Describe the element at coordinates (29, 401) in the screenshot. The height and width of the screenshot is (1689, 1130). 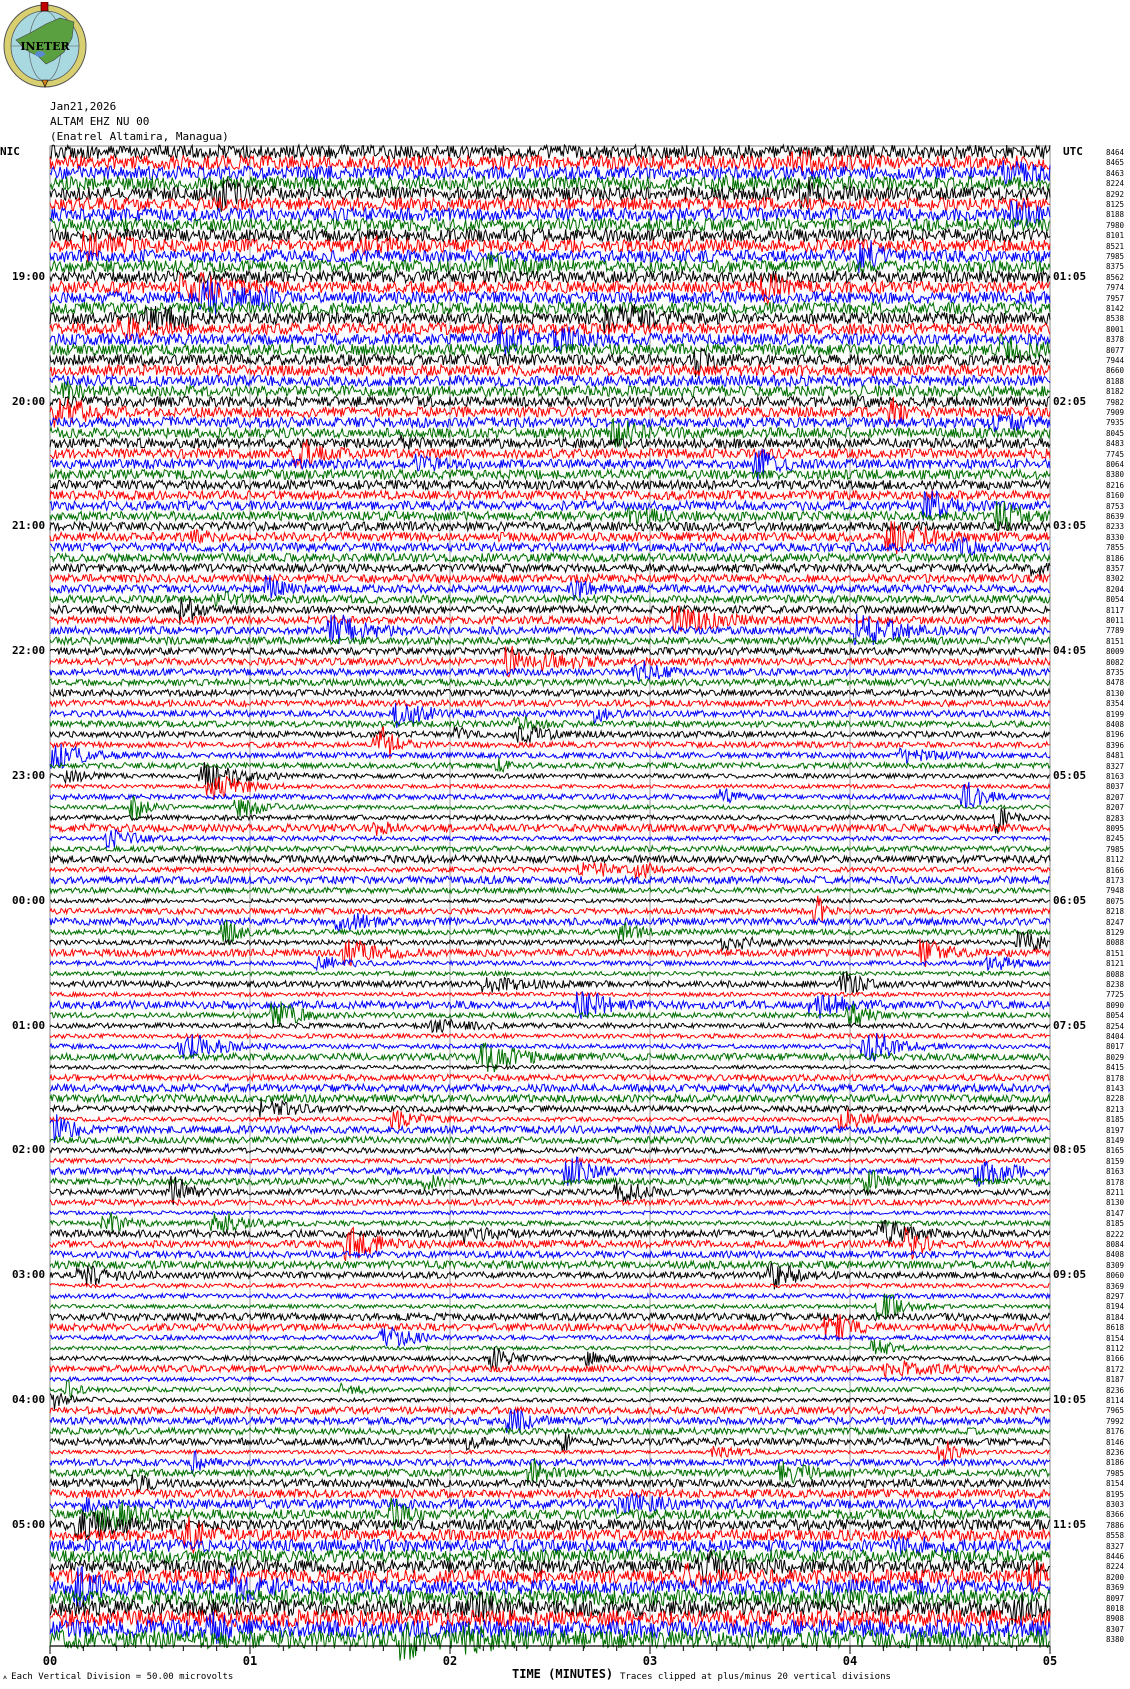
I see `left-hour-label: 20:00` at that location.